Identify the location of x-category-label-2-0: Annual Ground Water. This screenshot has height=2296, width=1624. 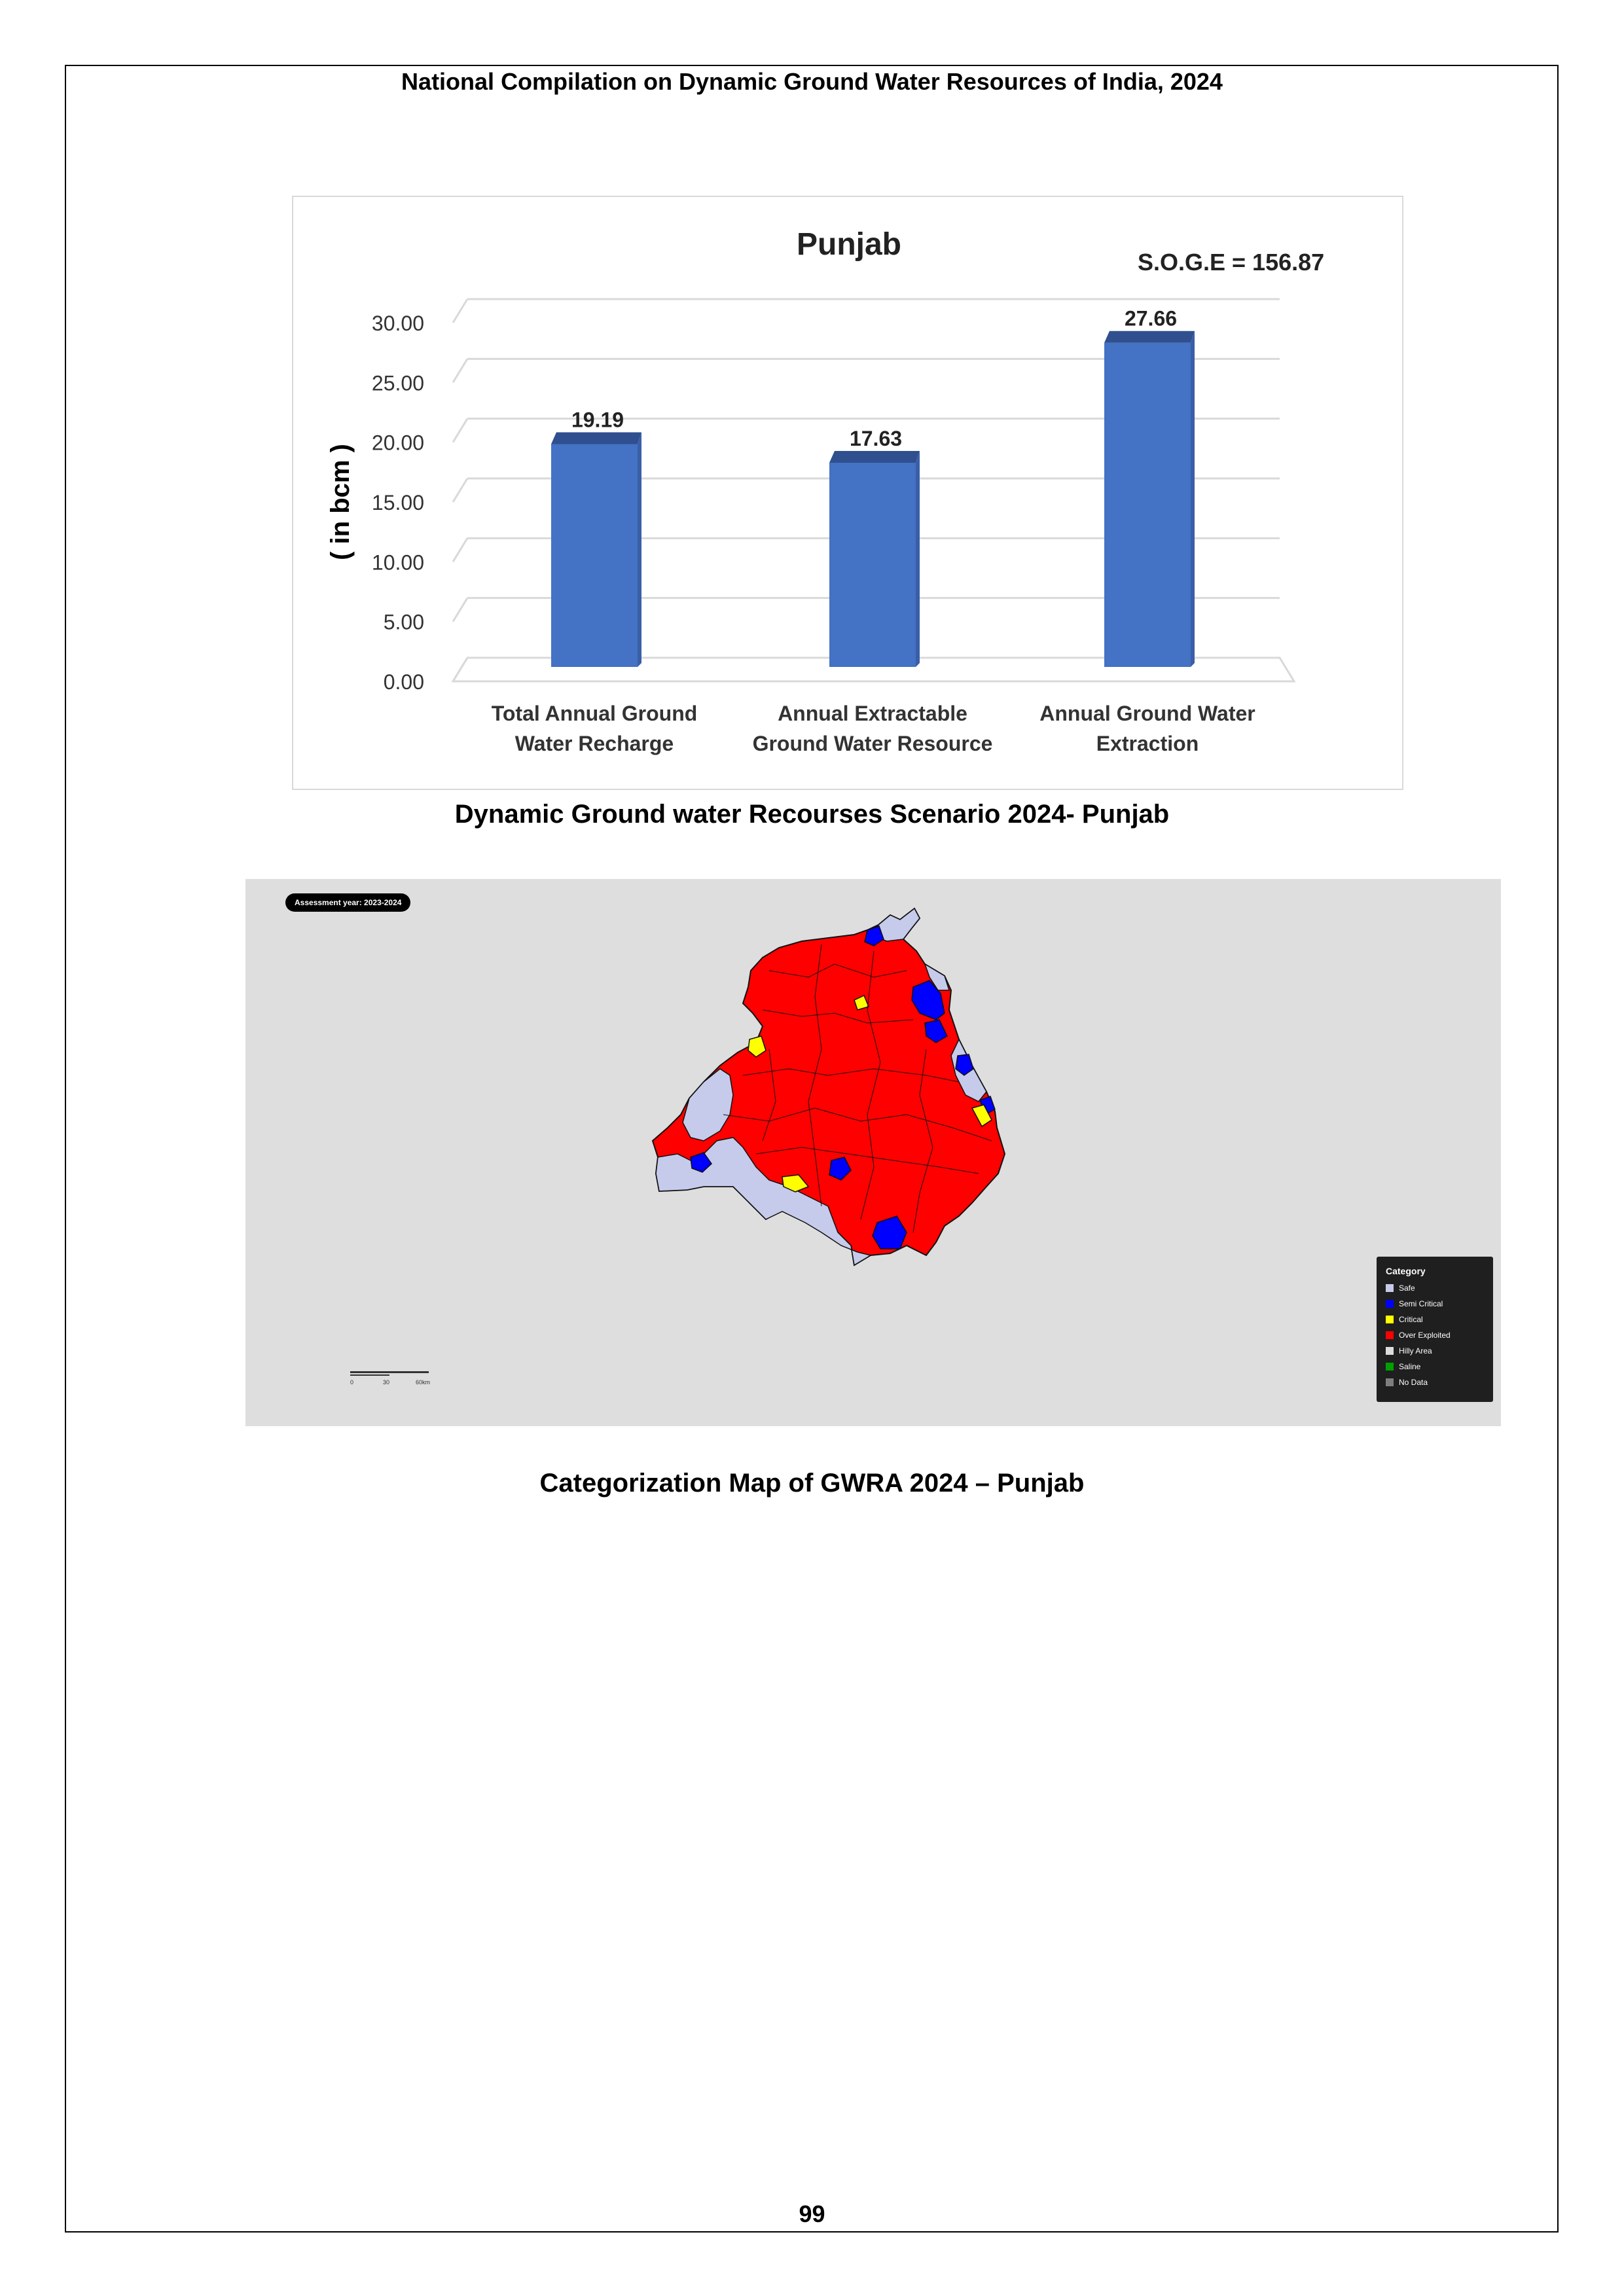
(1147, 713).